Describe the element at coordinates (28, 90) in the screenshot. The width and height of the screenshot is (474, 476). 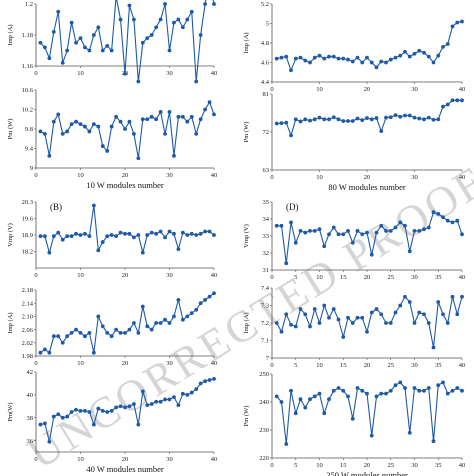
I see `y-tick-label: 10.6` at that location.